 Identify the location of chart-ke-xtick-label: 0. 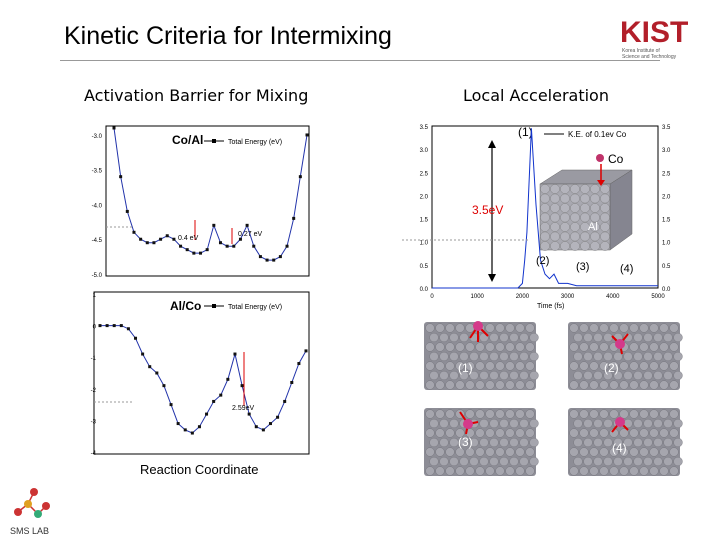
(432, 297).